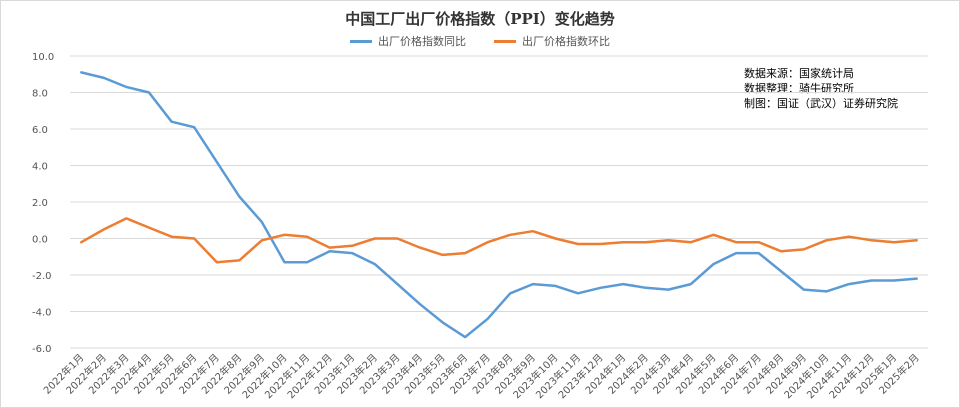 The height and width of the screenshot is (408, 960). I want to click on series-line-mom, so click(499, 240).